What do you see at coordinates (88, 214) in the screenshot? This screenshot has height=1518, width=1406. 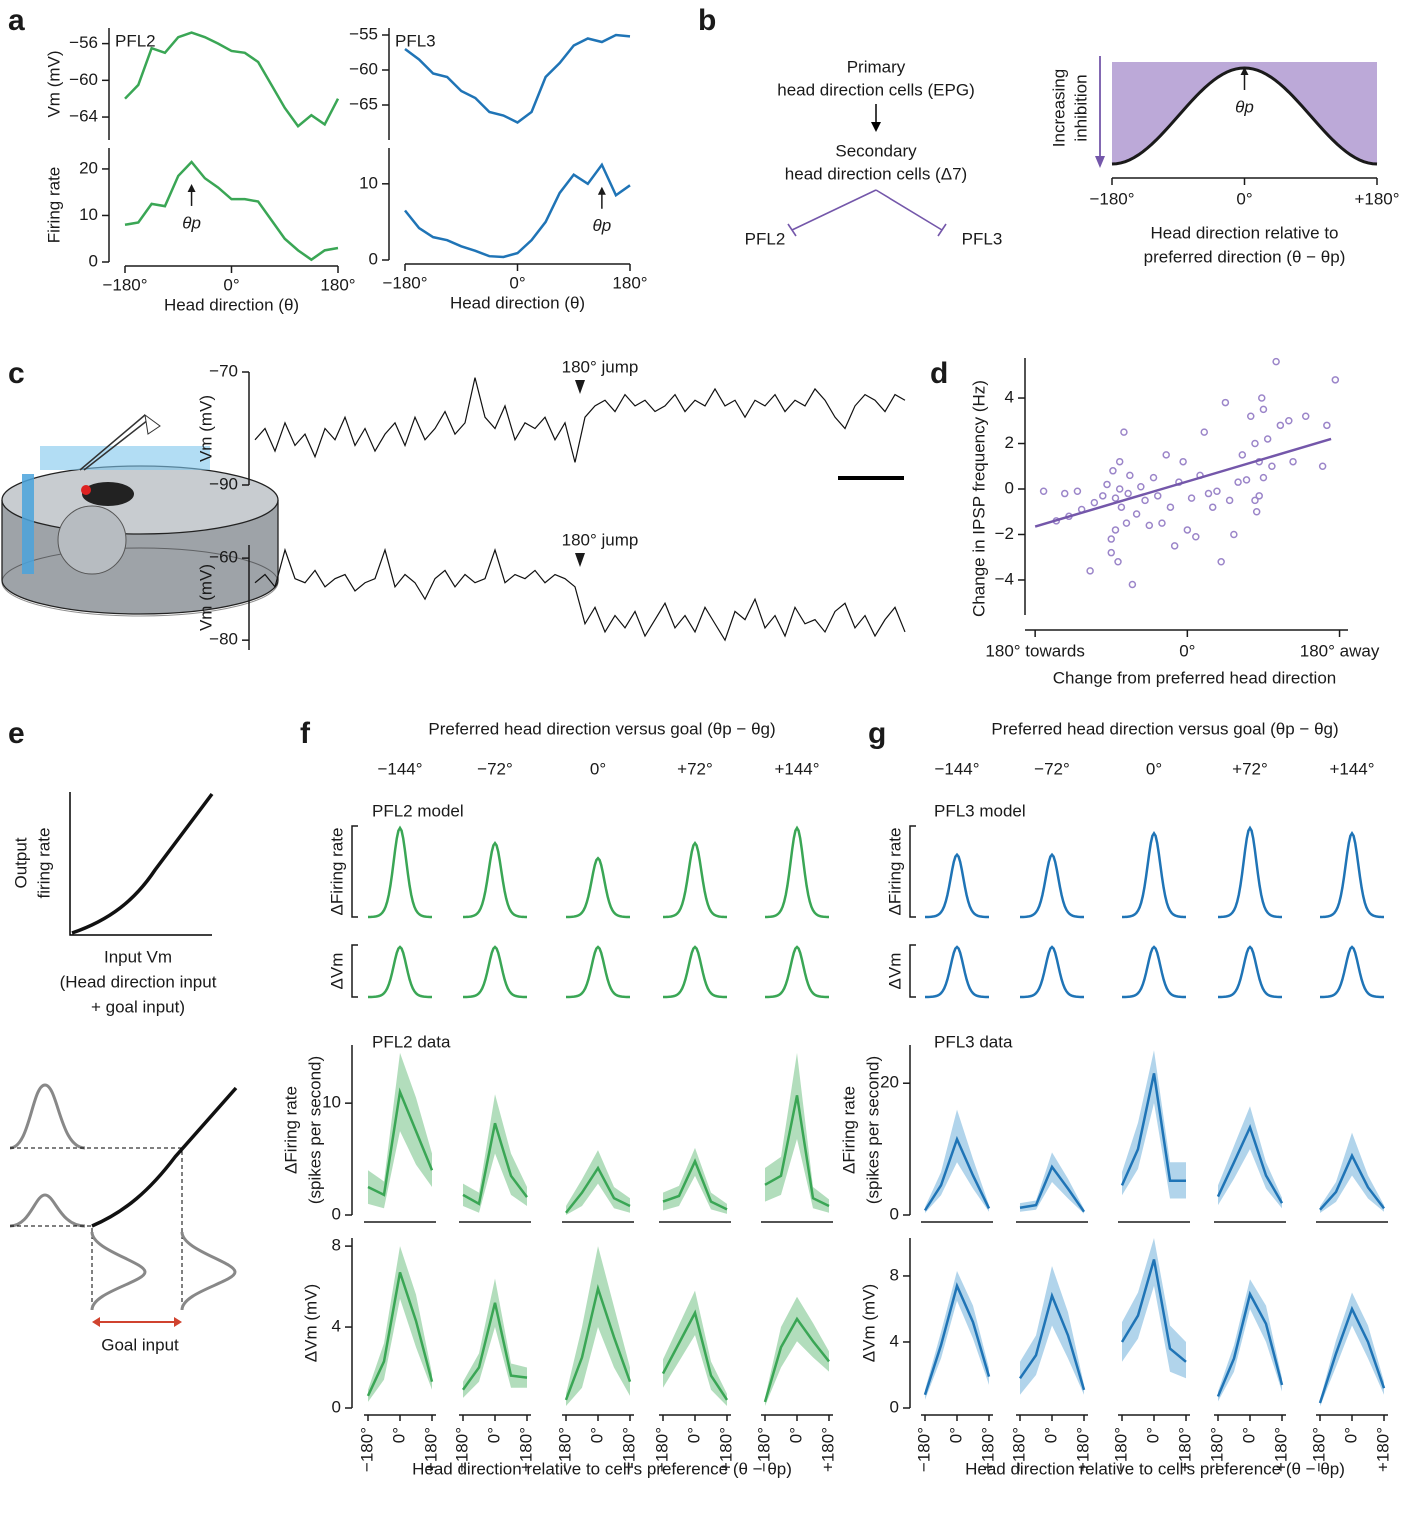 I see `y-tick-label: 10` at bounding box center [88, 214].